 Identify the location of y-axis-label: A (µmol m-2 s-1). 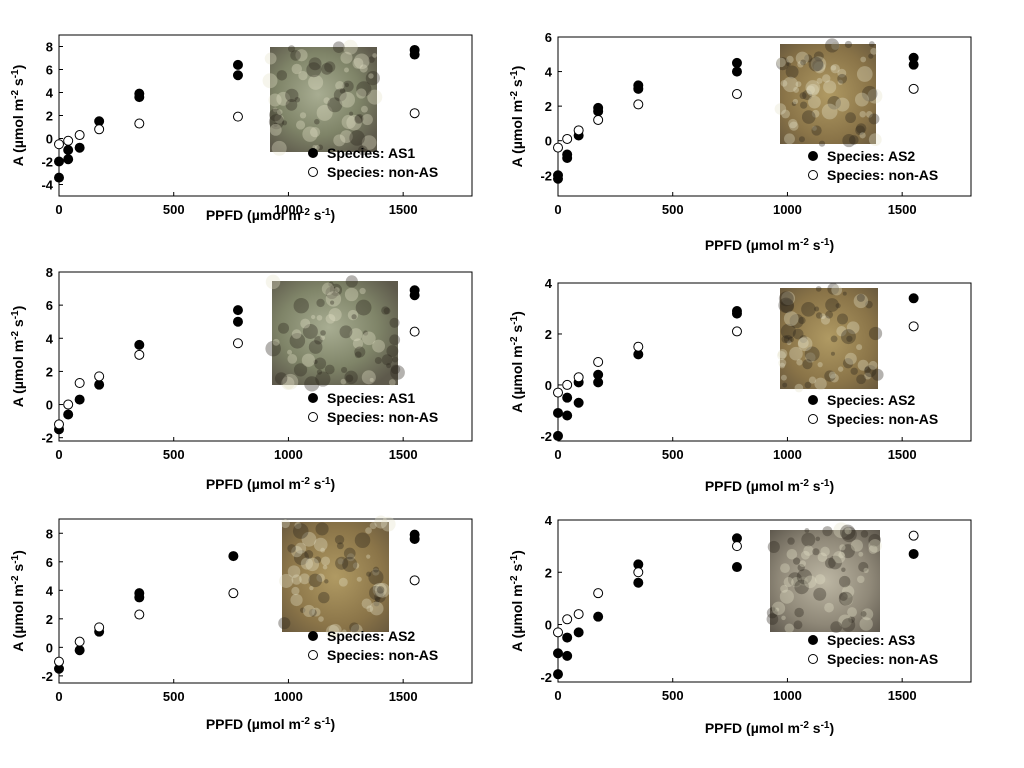
(18, 116).